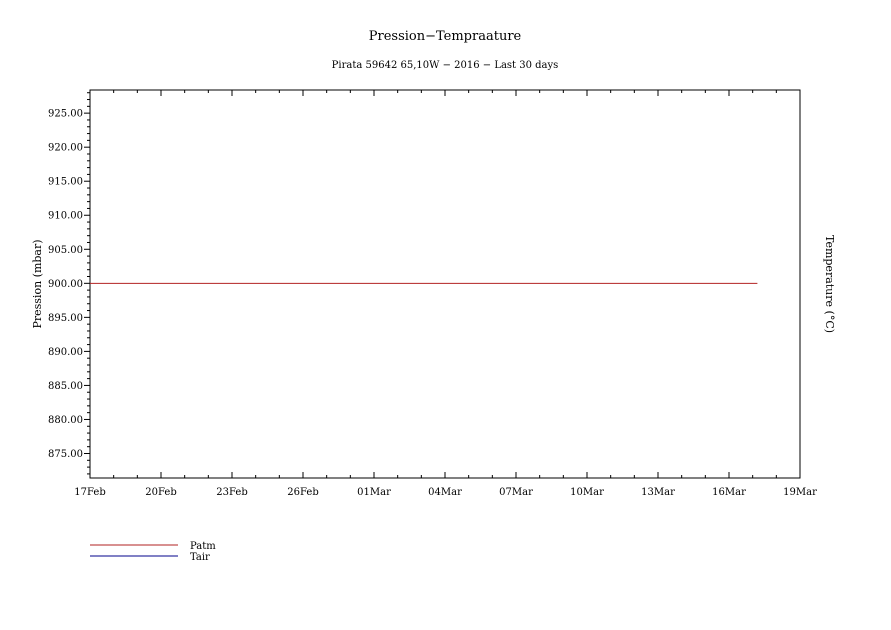 This screenshot has width=891, height=630. I want to click on y-tick-label: 890.00, so click(65, 352).